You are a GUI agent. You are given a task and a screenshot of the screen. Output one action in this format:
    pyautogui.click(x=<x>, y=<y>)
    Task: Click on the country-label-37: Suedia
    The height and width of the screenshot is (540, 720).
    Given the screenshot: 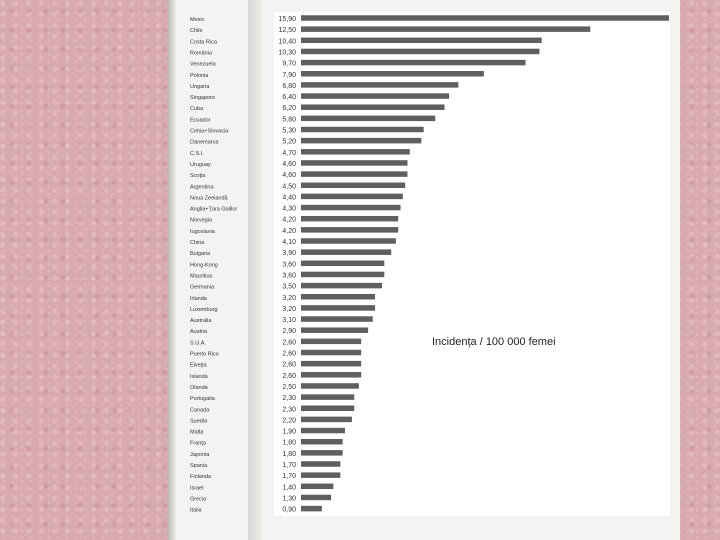 What is the action you would take?
    pyautogui.click(x=199, y=421)
    